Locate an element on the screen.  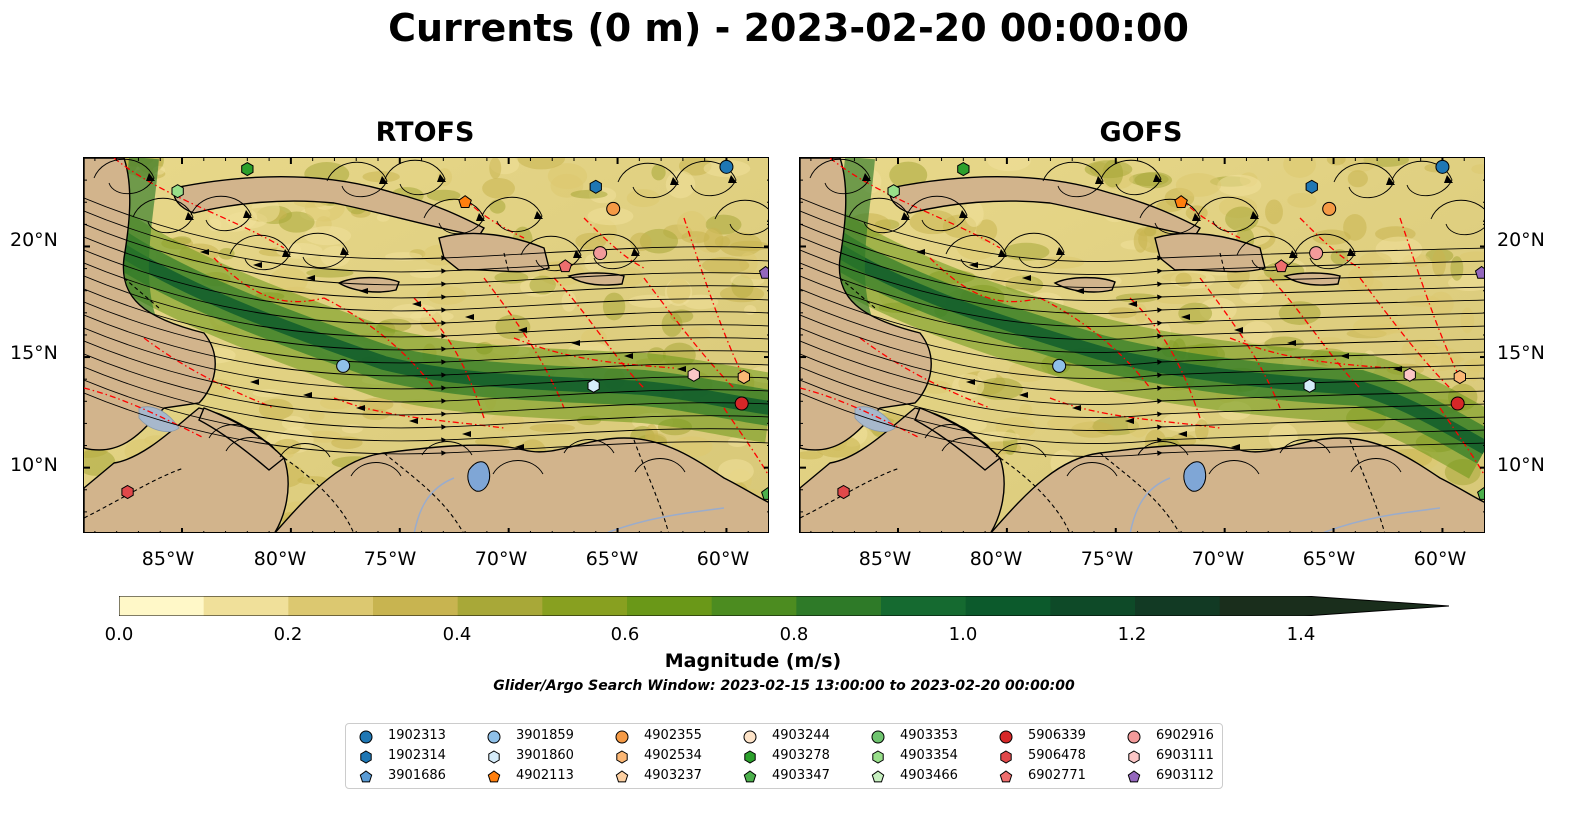
colorbar is located at coordinates (784, 606).